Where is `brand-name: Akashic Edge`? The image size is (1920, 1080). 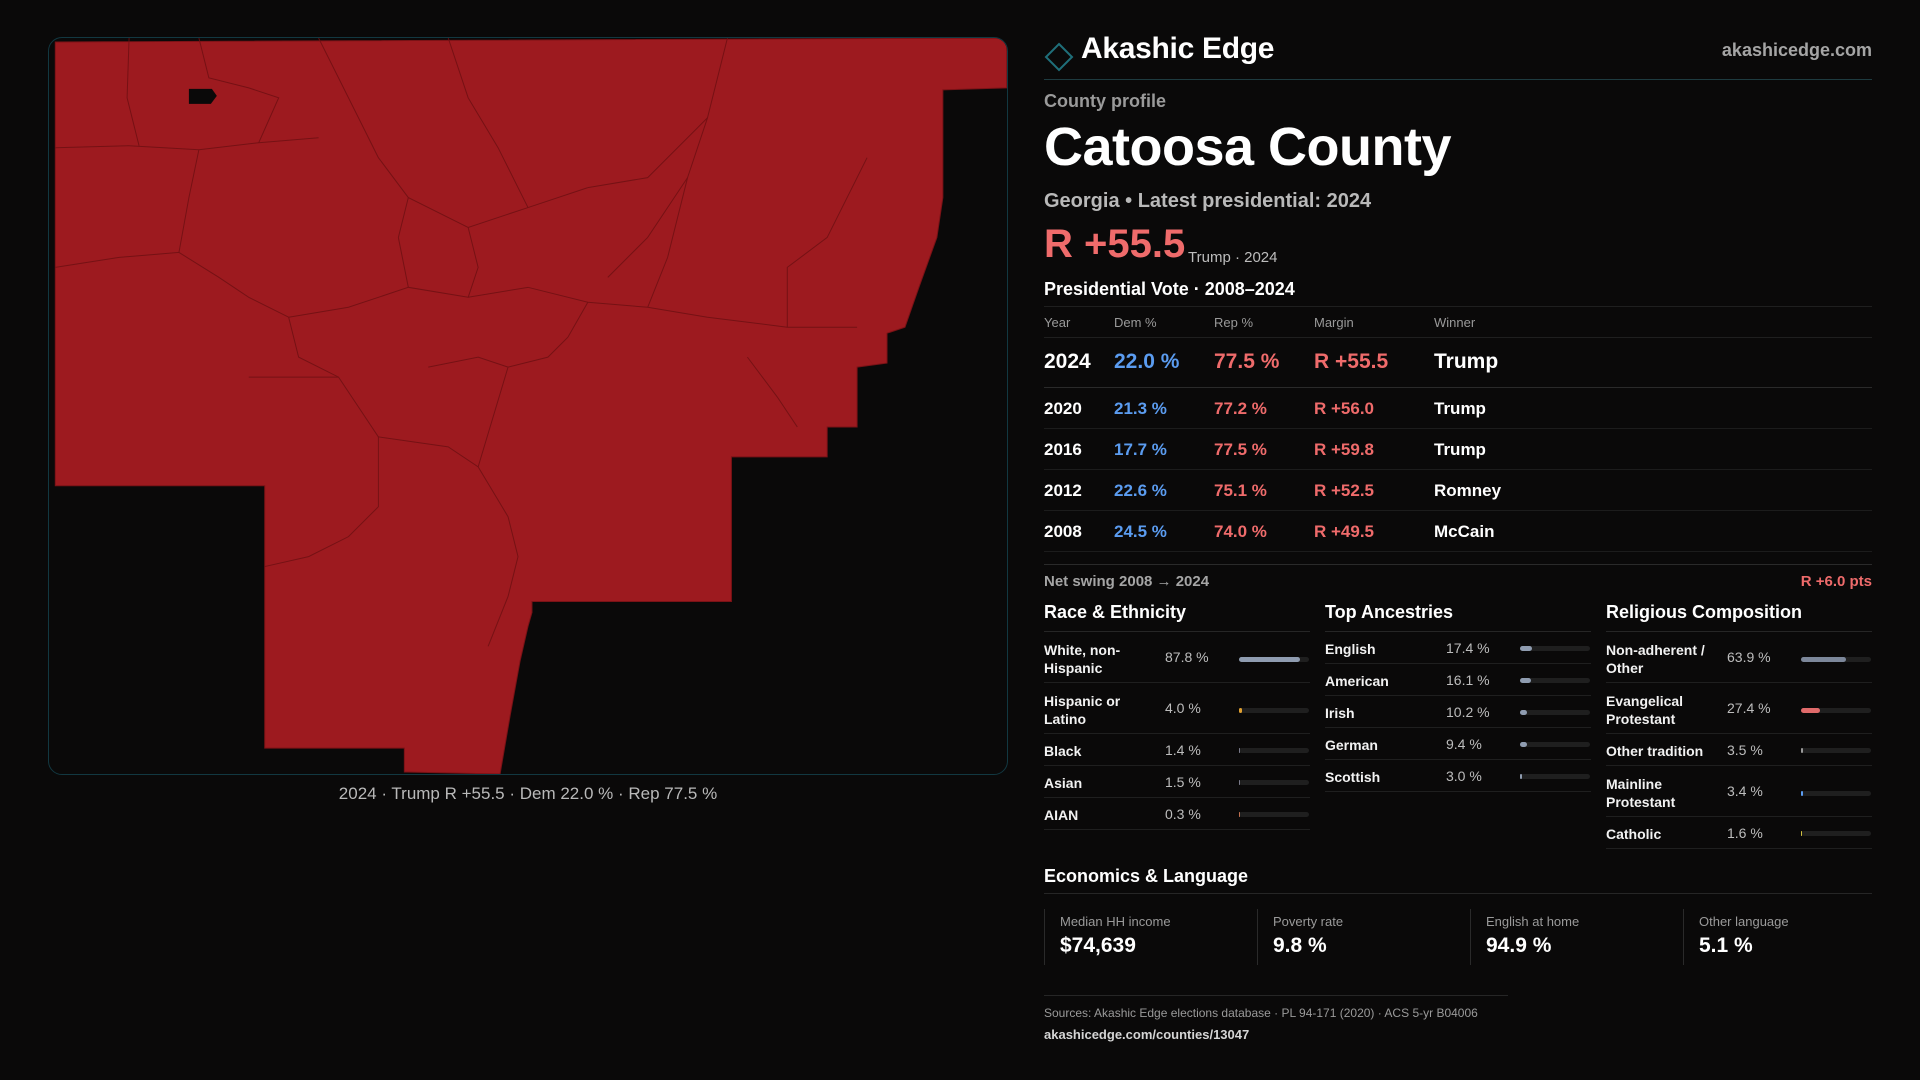 brand-name: Akashic Edge is located at coordinates (1178, 48).